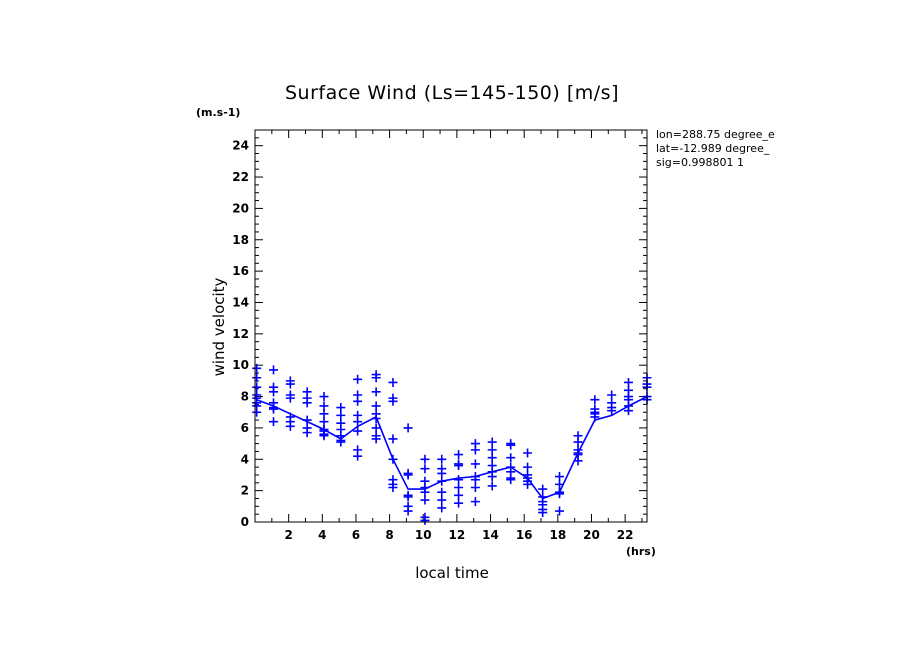  Describe the element at coordinates (423, 535) in the screenshot. I see `x-tick-label: 10` at that location.